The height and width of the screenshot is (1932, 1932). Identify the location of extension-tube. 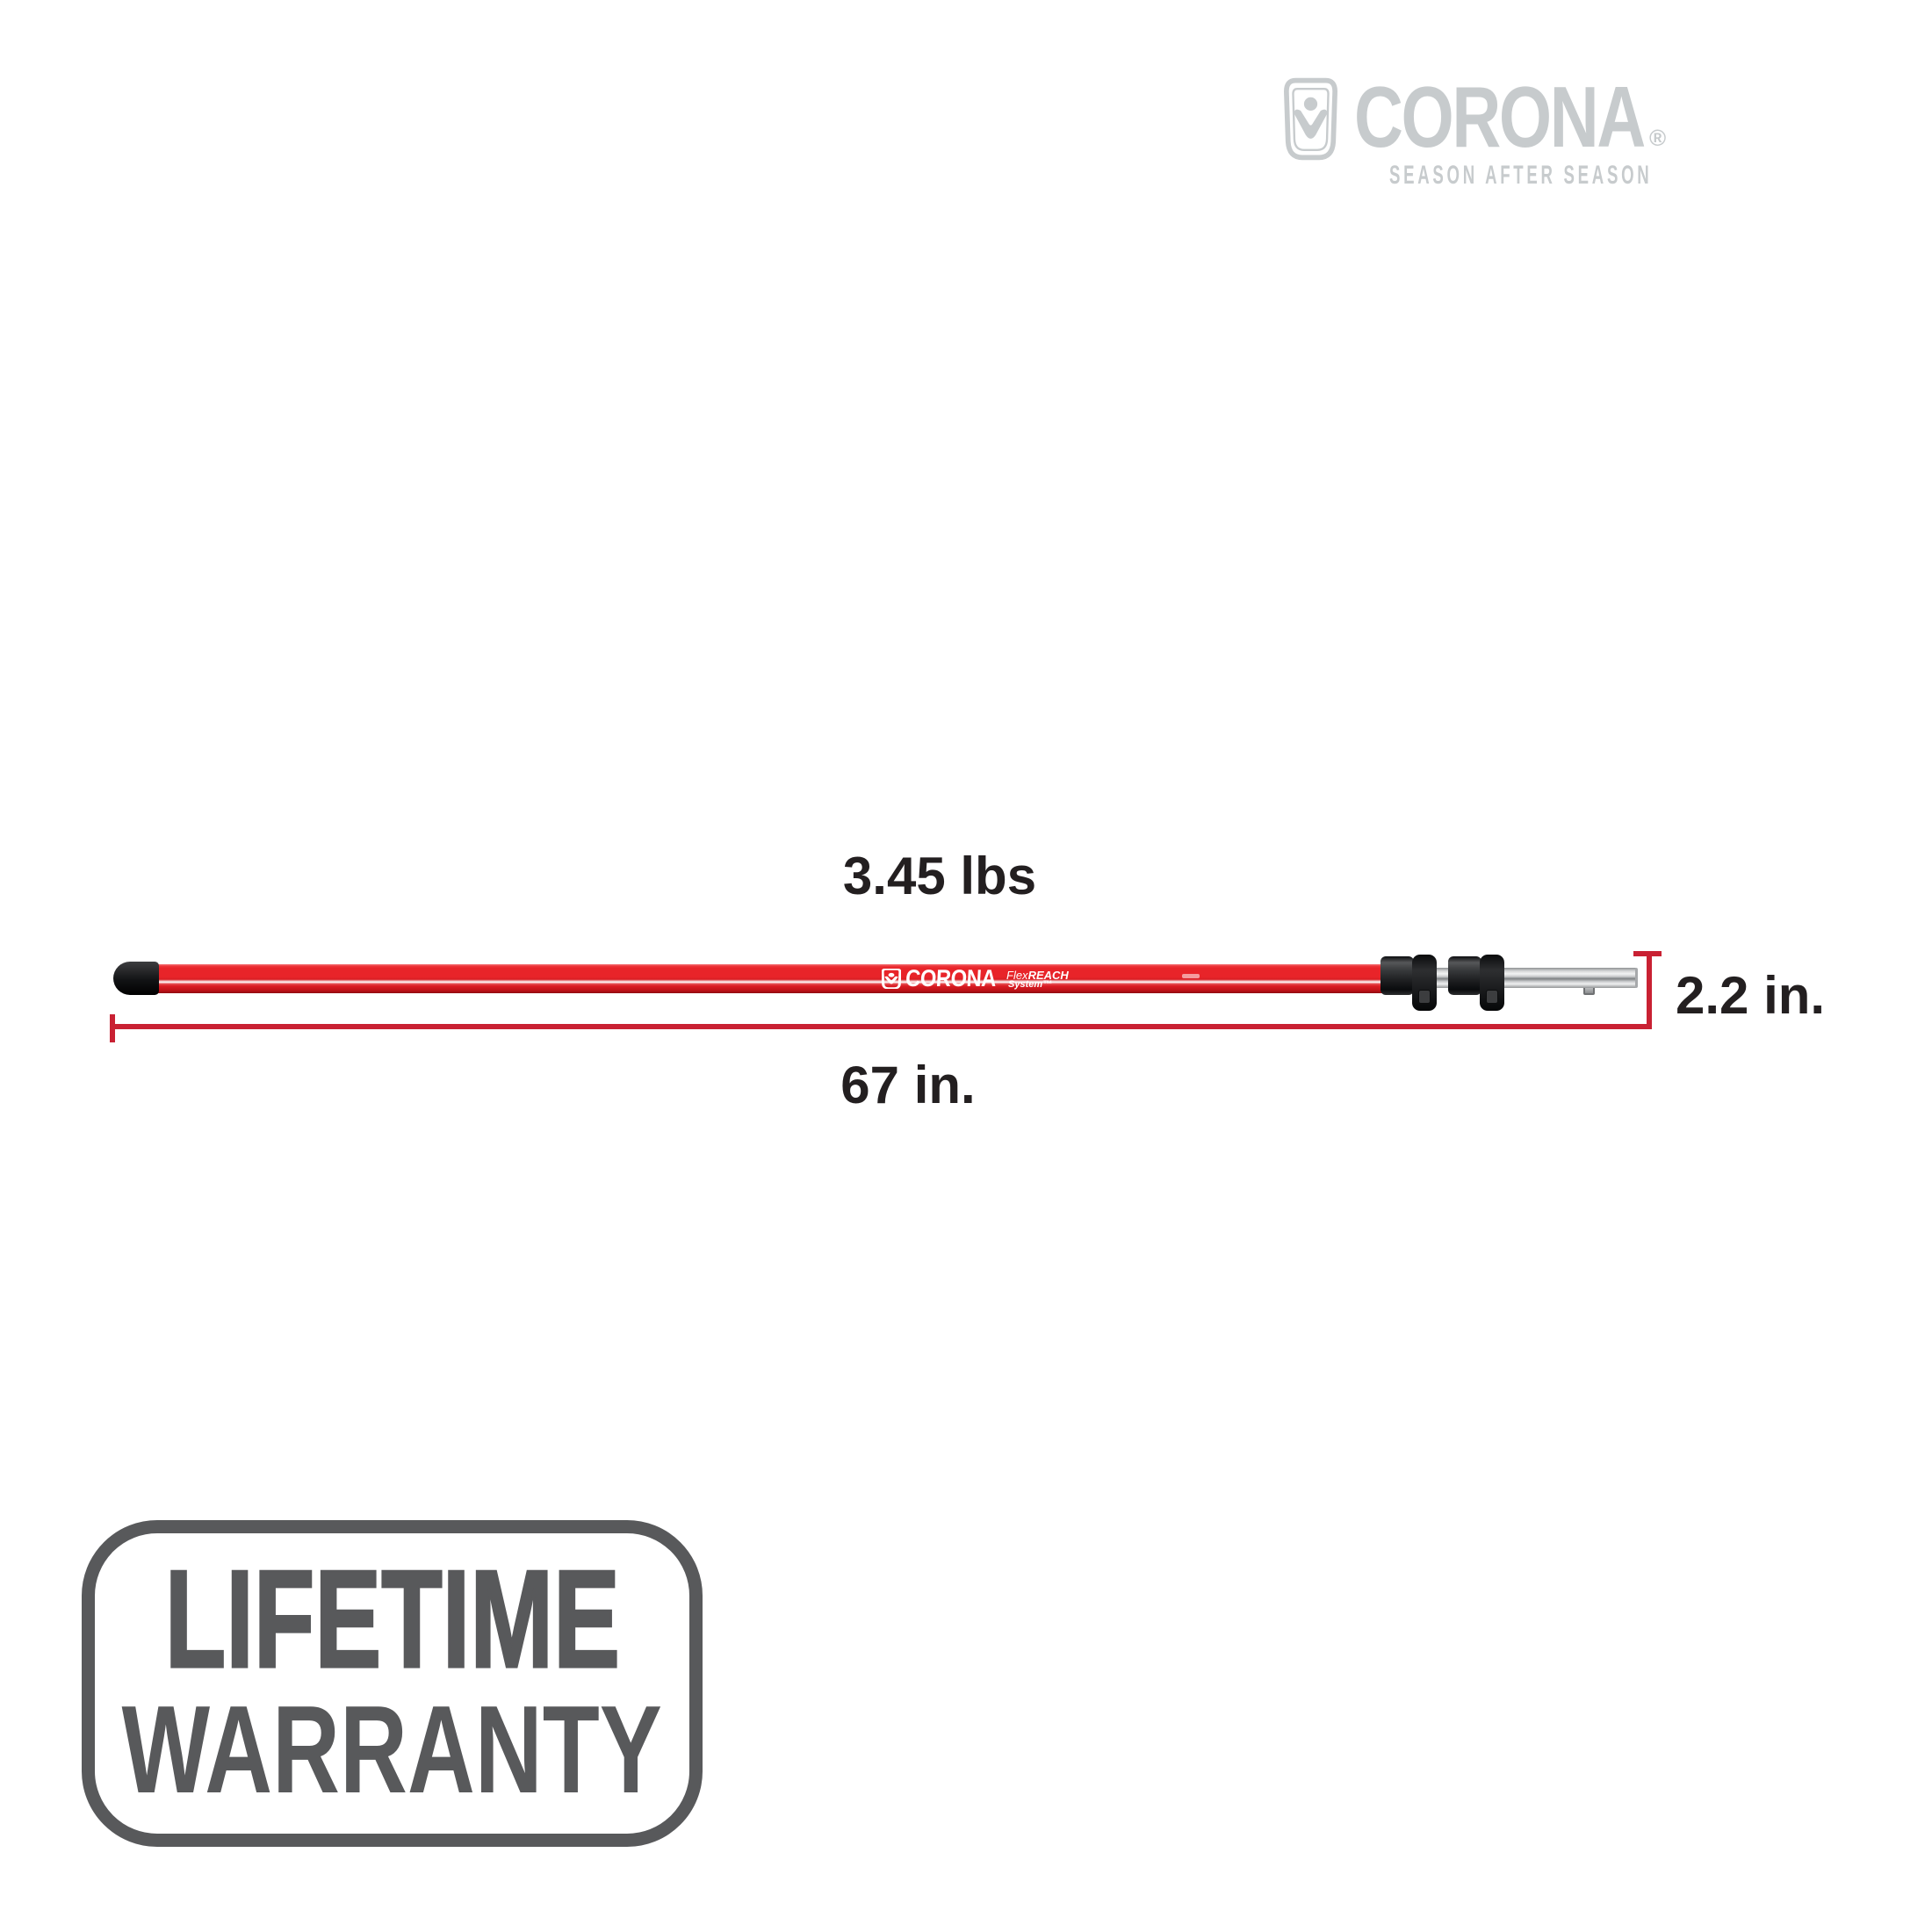
(1521, 978).